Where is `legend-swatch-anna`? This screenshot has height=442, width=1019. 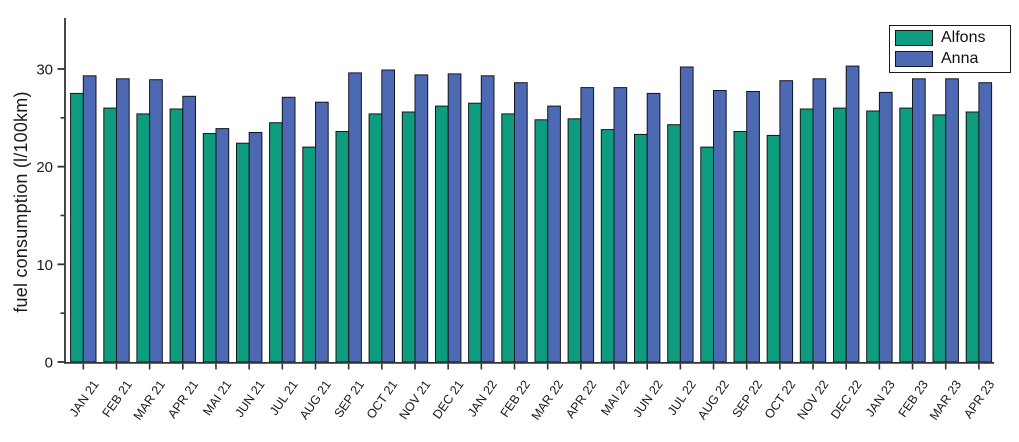
legend-swatch-anna is located at coordinates (914, 59).